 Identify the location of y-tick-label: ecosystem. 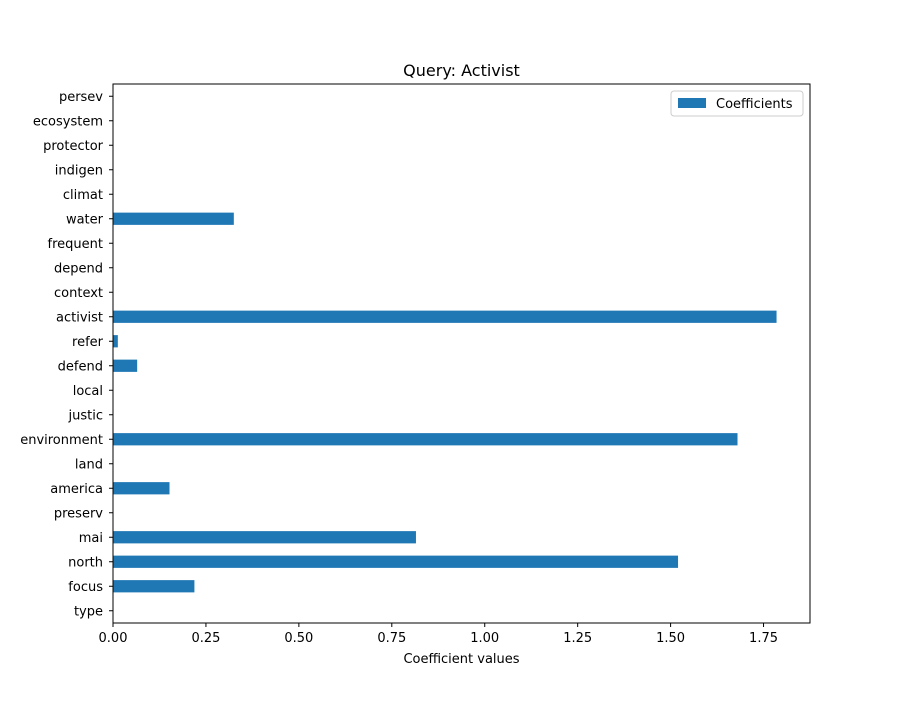
(68, 121).